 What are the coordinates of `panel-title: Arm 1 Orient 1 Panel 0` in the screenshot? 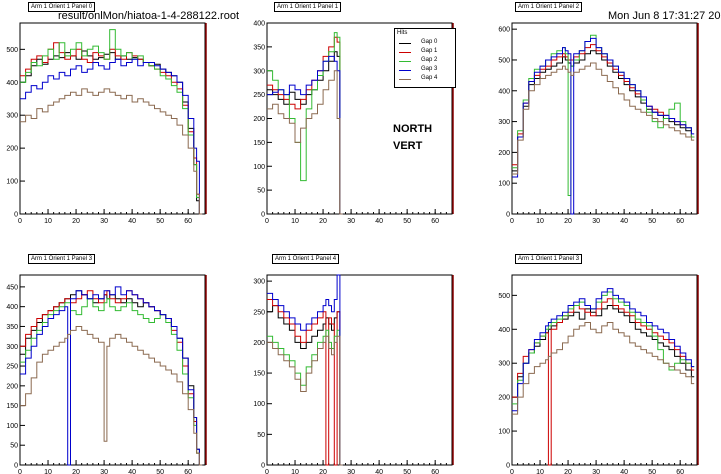 It's located at (62, 7).